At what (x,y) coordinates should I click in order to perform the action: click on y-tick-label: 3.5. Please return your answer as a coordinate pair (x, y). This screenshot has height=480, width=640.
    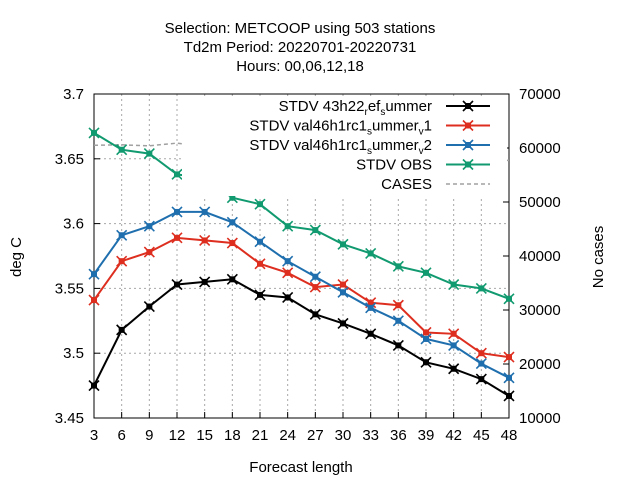
    Looking at the image, I should click on (73, 353).